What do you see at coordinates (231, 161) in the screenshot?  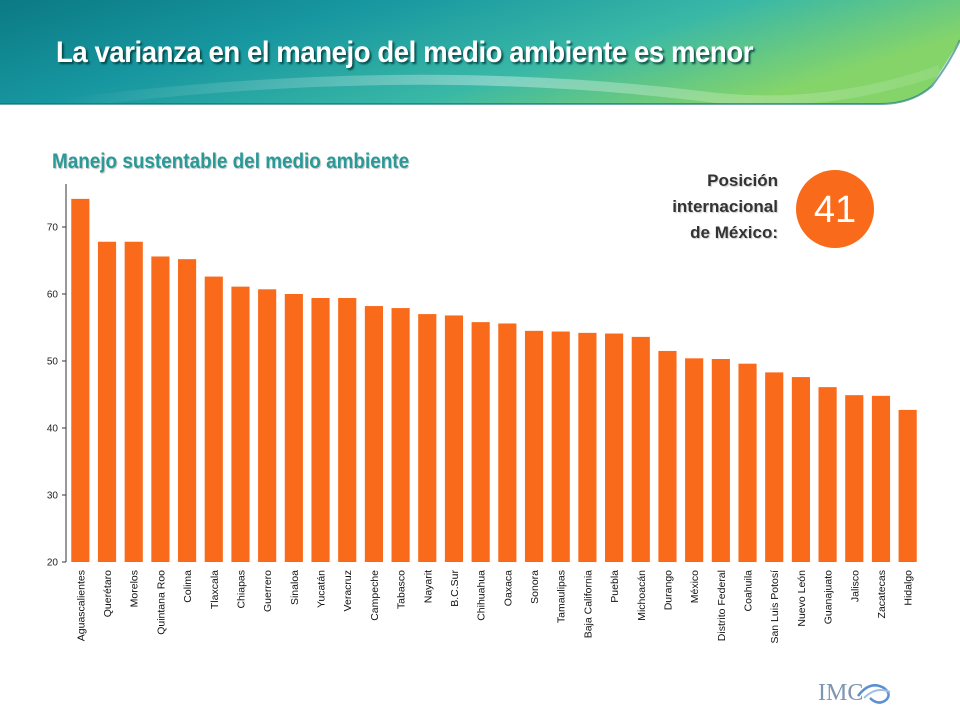 I see `chart-title: Manejo sustentable del medio ambiente` at bounding box center [231, 161].